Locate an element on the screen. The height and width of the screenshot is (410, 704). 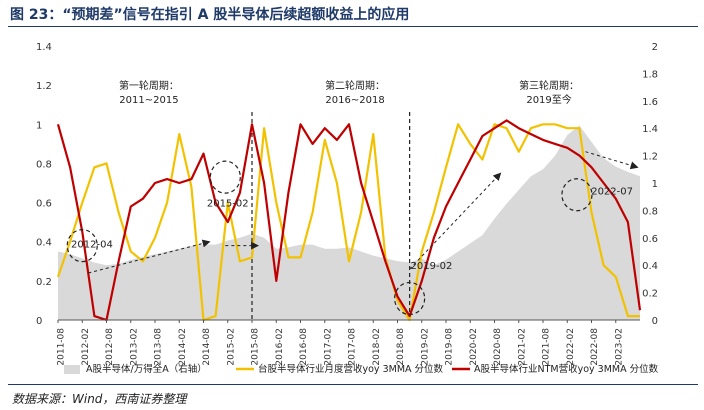
x-tick-label: 2020-02 is located at coordinates (474, 347).